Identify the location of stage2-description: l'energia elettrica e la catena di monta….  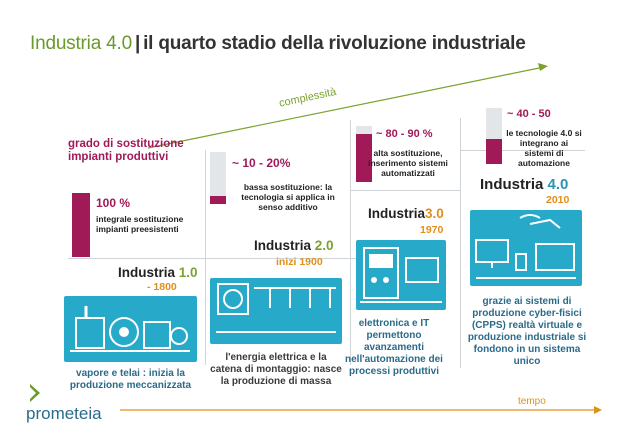
(276, 369).